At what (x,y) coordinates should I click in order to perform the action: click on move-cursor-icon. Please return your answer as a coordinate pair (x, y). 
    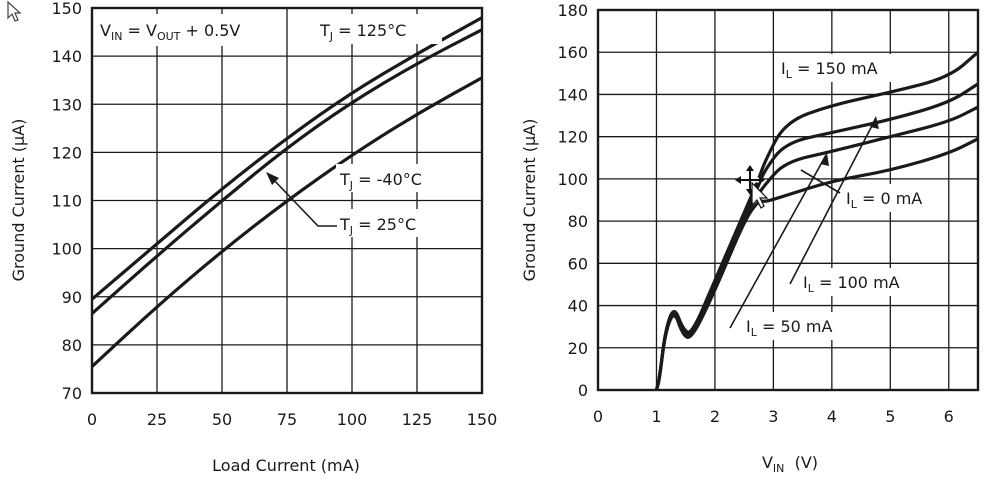
    Looking at the image, I should click on (752, 187).